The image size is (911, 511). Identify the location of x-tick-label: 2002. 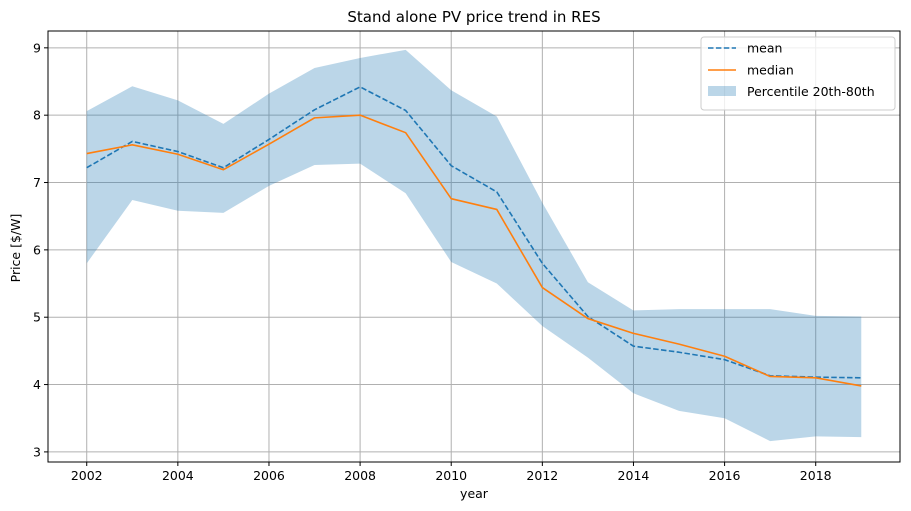
(87, 475).